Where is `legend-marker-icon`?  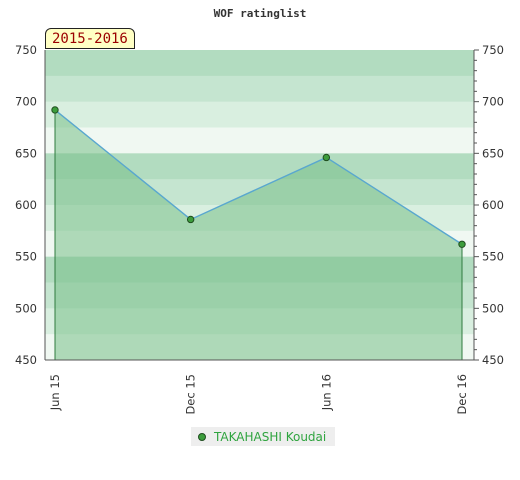
legend-marker-icon is located at coordinates (202, 436).